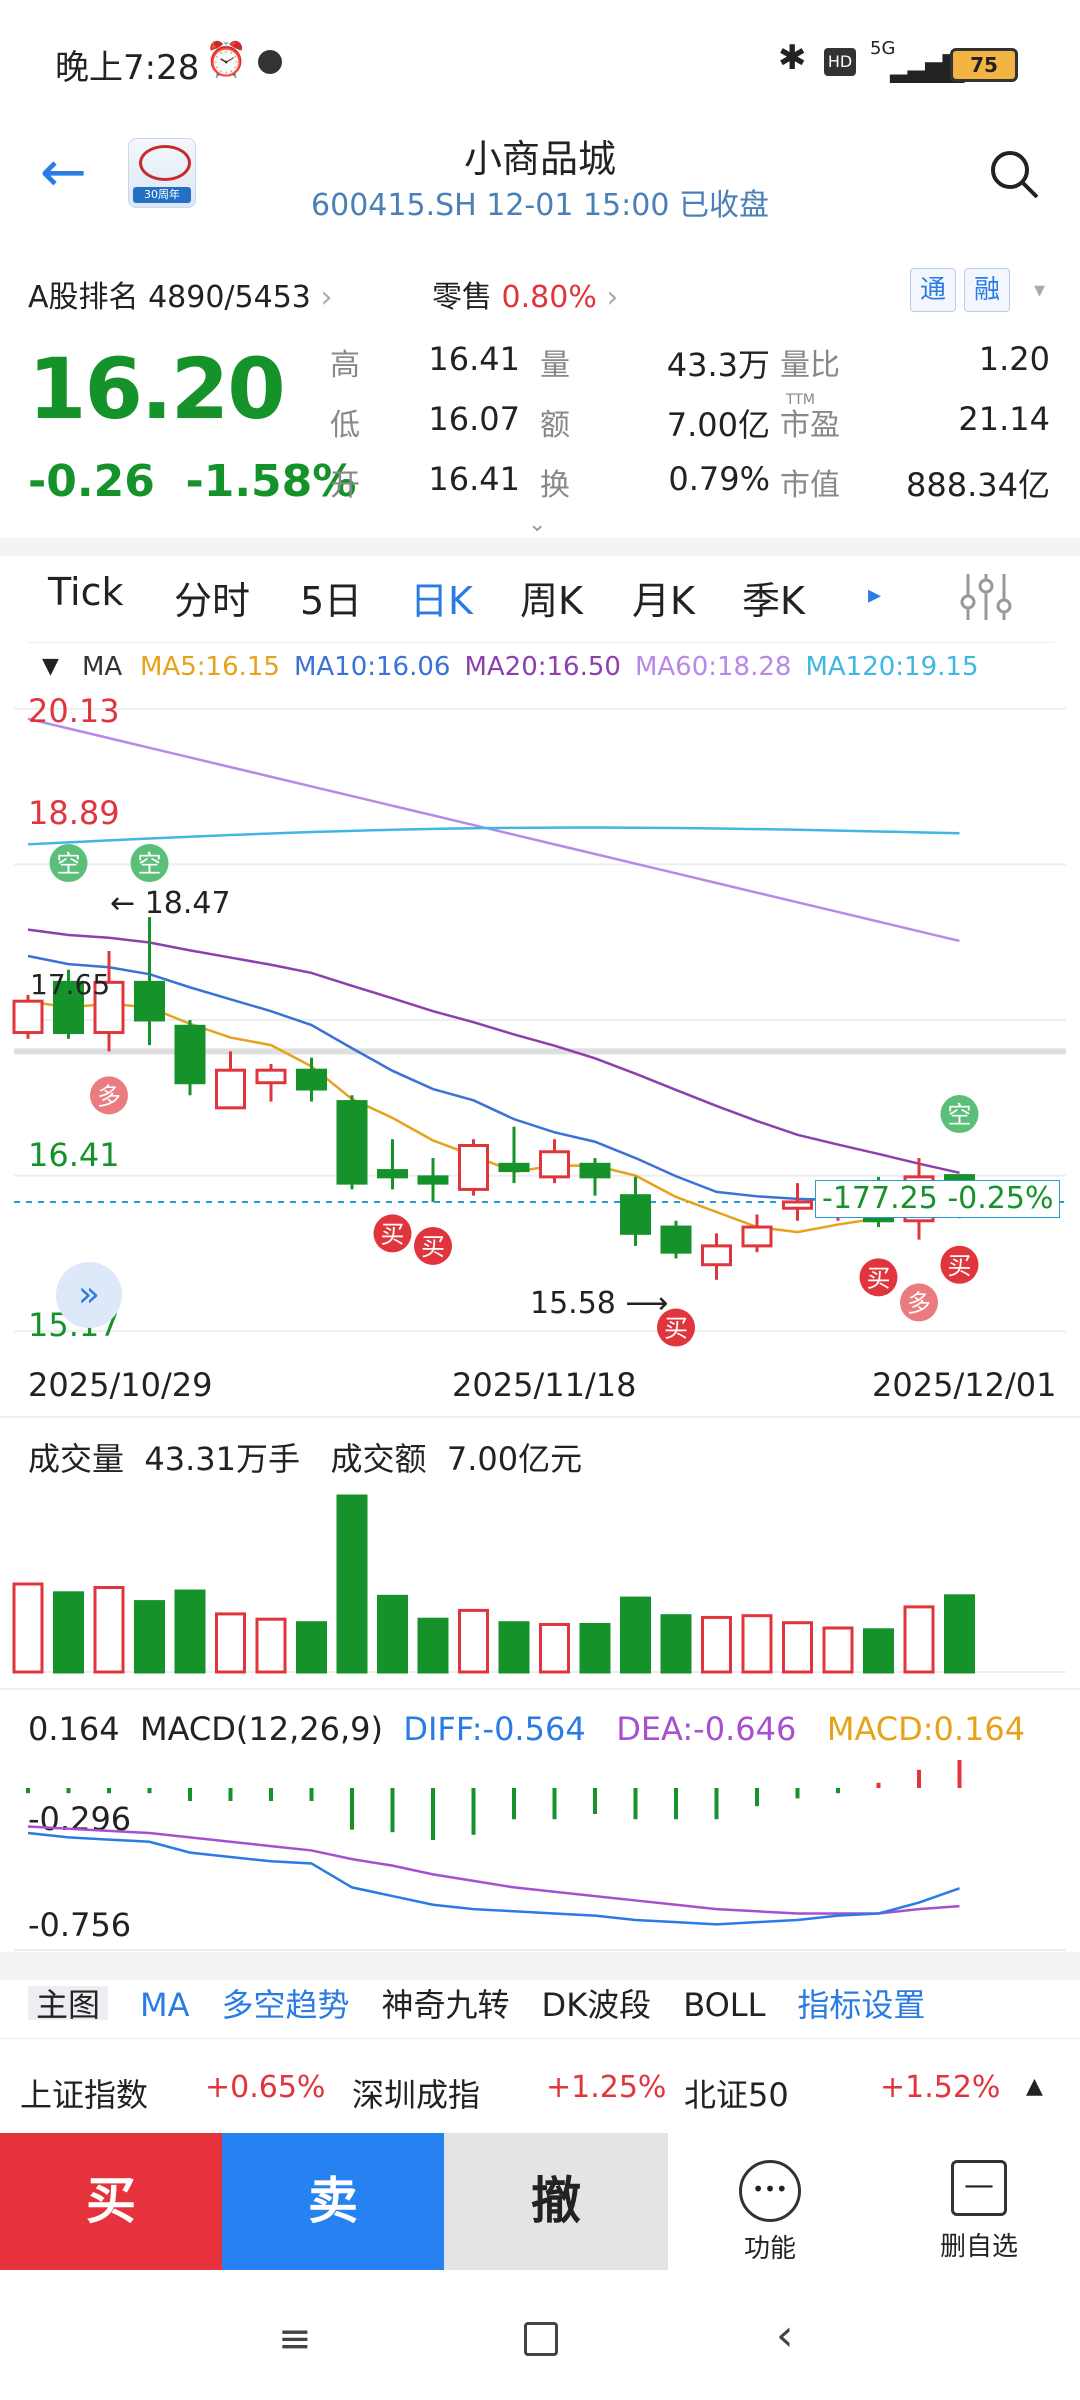 The image size is (1080, 2400). Describe the element at coordinates (541, 2339) in the screenshot. I see `home-icon` at that location.